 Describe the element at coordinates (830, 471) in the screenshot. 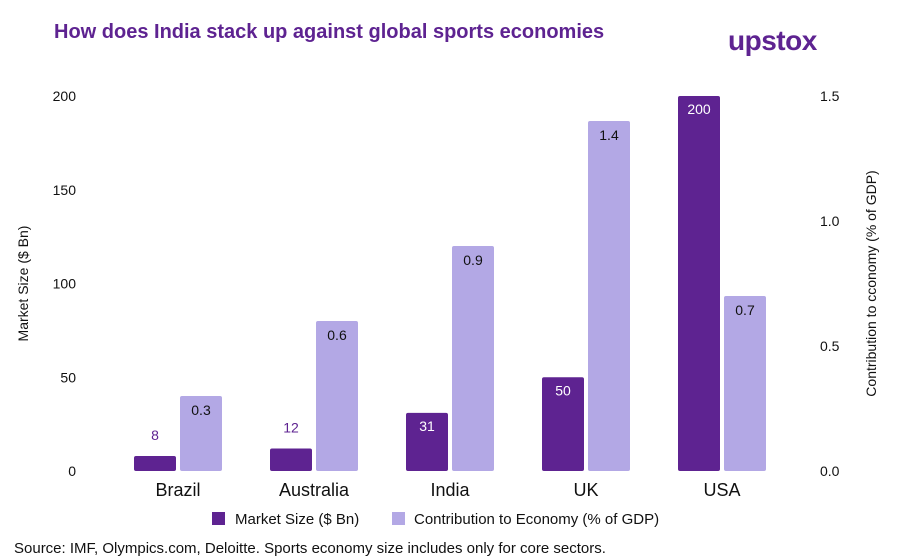

I see `y-tick-right: 0.0` at that location.